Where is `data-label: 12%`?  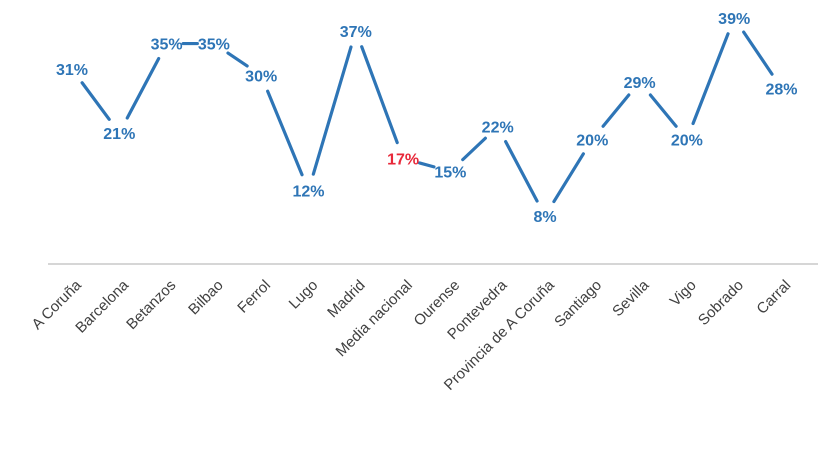 data-label: 12% is located at coordinates (308, 191).